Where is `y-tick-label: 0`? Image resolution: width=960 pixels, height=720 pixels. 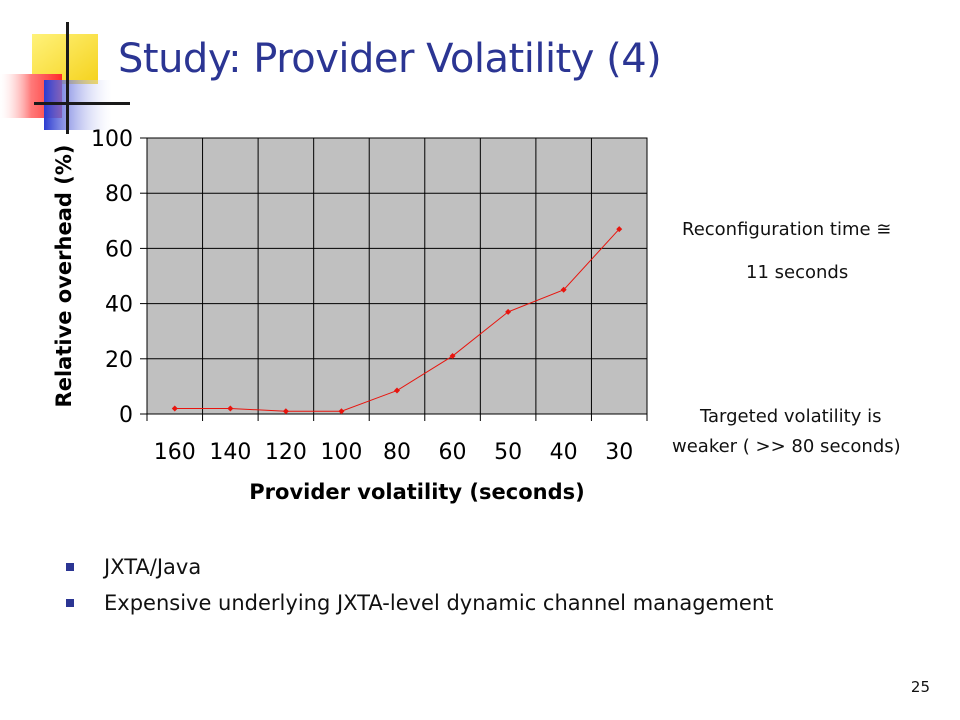 y-tick-label: 0 is located at coordinates (126, 415).